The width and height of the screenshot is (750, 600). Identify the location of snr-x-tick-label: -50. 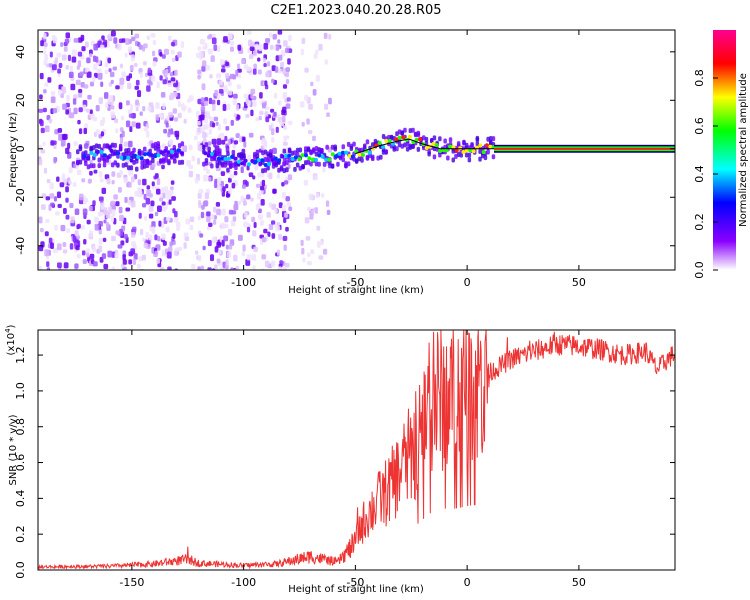
(355, 582).